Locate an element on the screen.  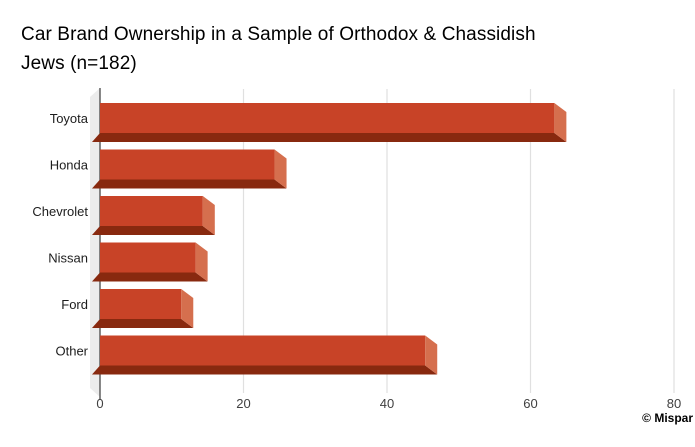
x-tick-label-40: 40 is located at coordinates (387, 403).